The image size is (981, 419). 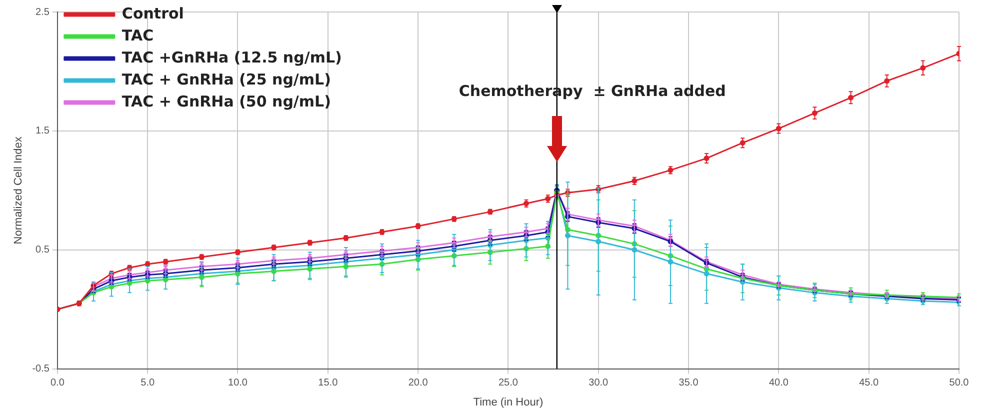 I want to click on x-tick-label: 20.0, so click(x=418, y=383).